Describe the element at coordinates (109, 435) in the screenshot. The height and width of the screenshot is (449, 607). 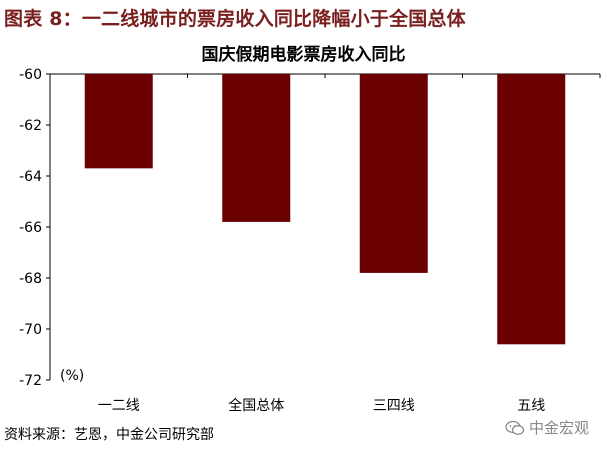
I see `source-note: 资料来源：艺恩，中金公司研究部` at that location.